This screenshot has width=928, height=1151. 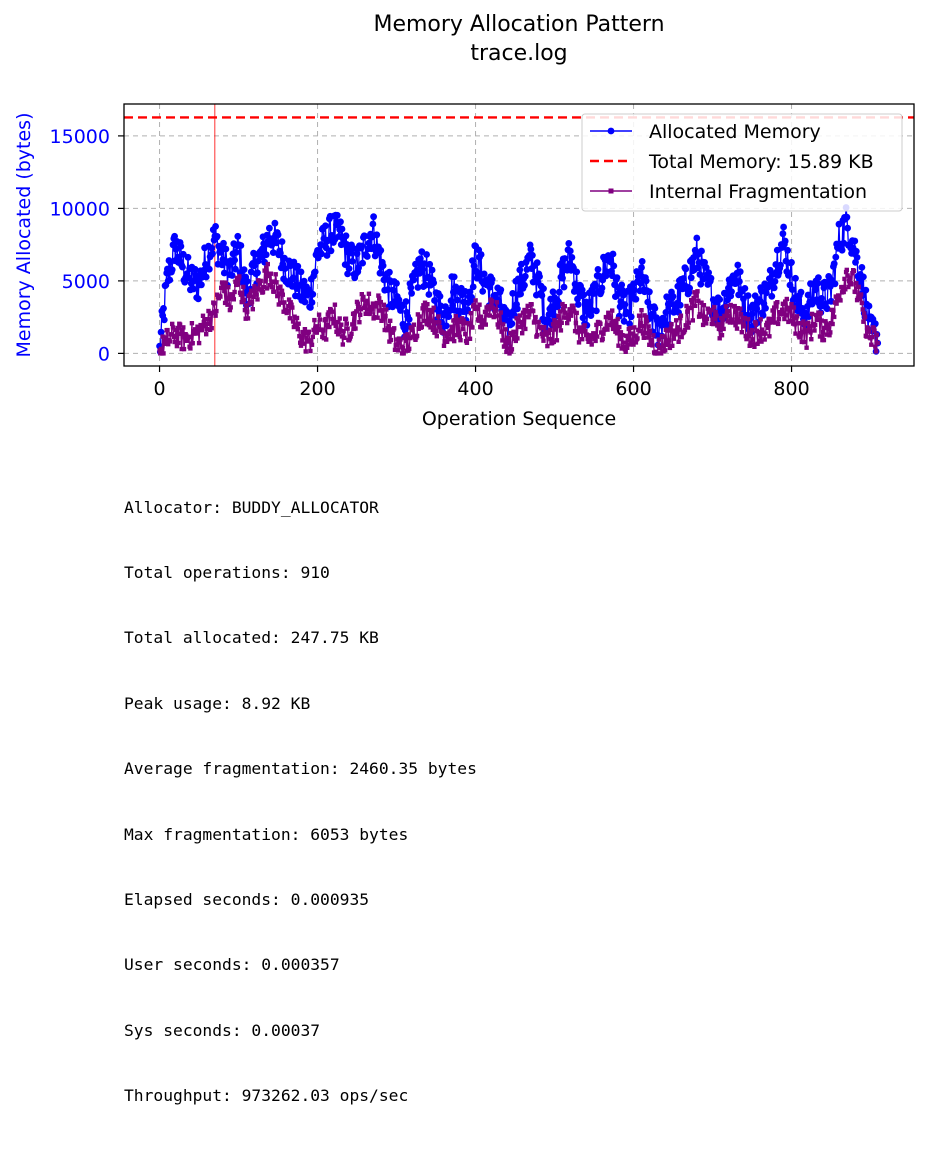 I want to click on x-tick-label: 0, so click(x=160, y=389).